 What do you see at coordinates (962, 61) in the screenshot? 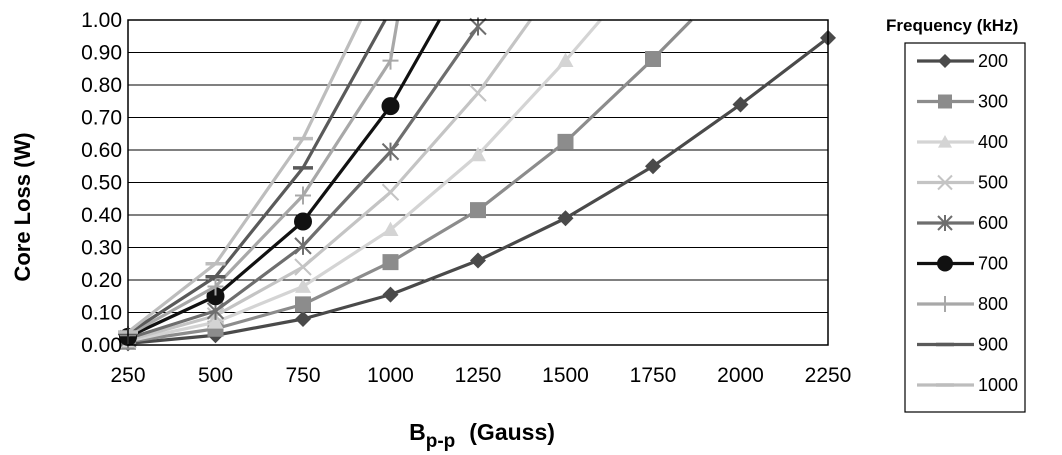
I see `legend-item-200: 200` at bounding box center [962, 61].